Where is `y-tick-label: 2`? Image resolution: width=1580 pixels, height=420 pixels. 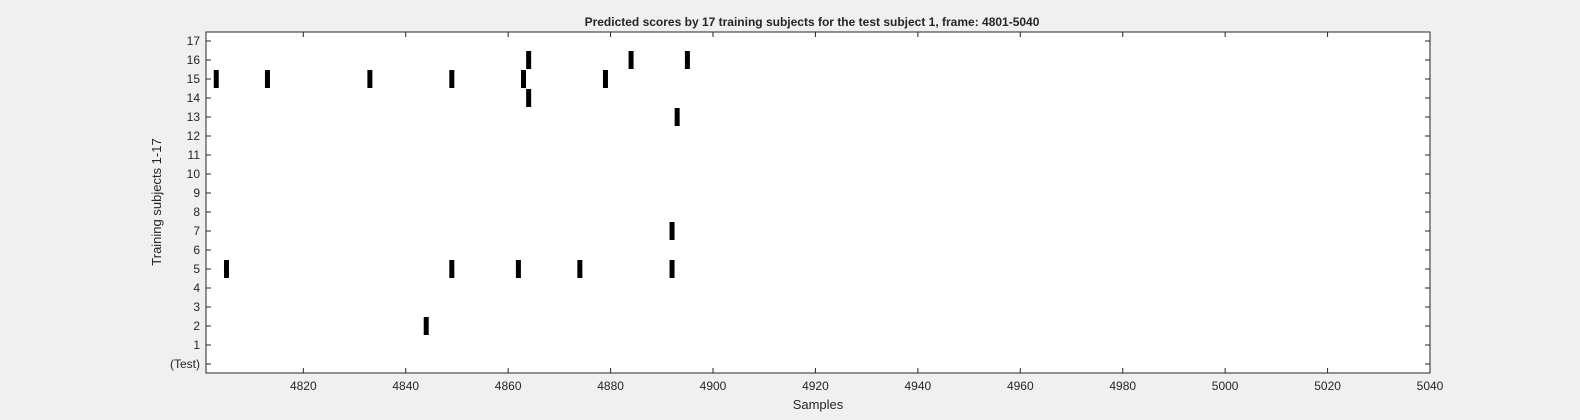 y-tick-label: 2 is located at coordinates (196, 326).